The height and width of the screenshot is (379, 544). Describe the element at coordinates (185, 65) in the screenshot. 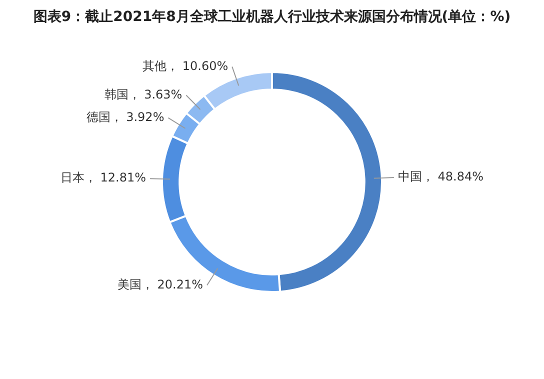

I see `slice-label: 其他， 10.60%` at that location.